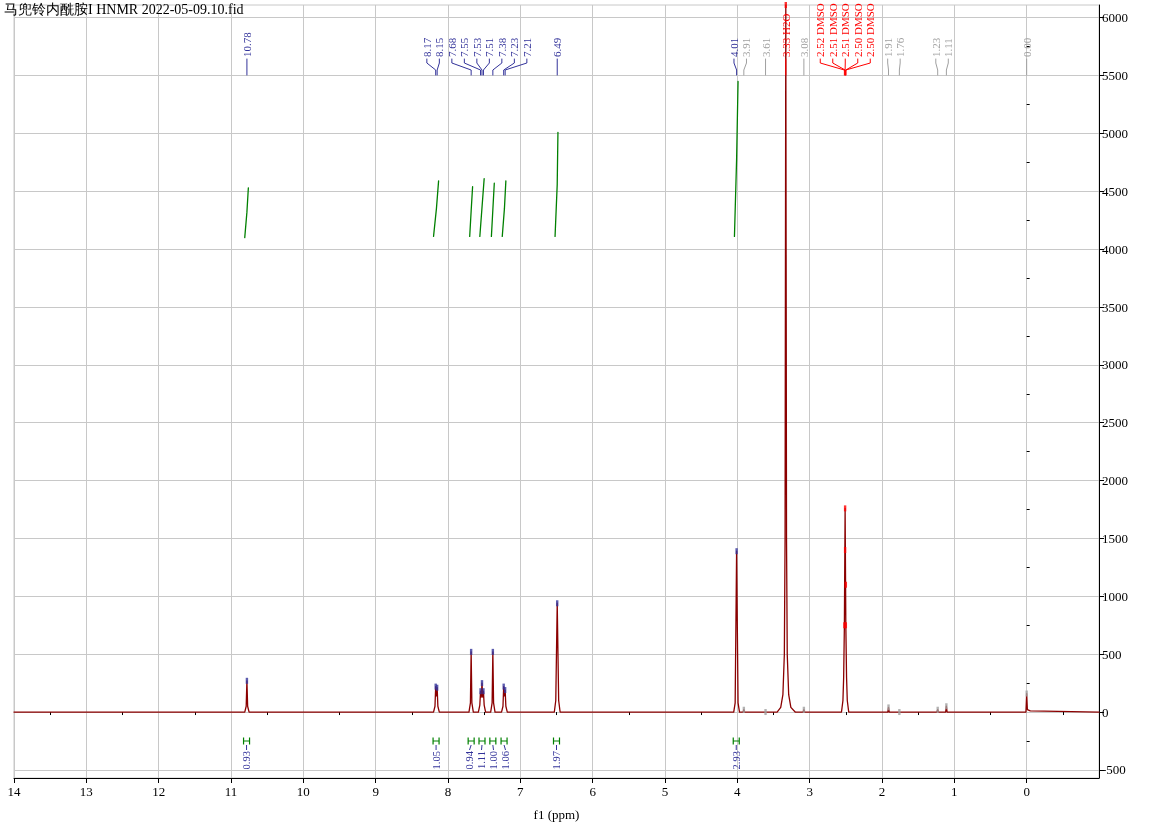 The image size is (1155, 826). What do you see at coordinates (506, 760) in the screenshot?
I see `annotation: 1.06` at bounding box center [506, 760].